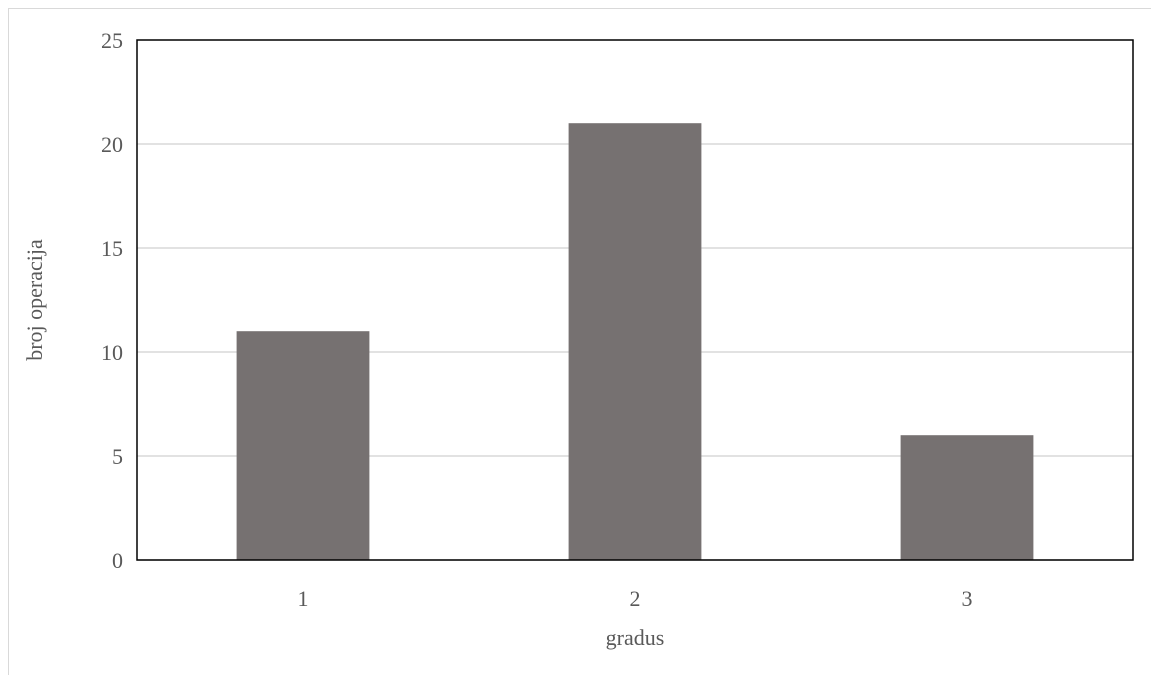 This screenshot has width=1153, height=677. What do you see at coordinates (34, 300) in the screenshot?
I see `y-axis-title: broj operacija` at bounding box center [34, 300].